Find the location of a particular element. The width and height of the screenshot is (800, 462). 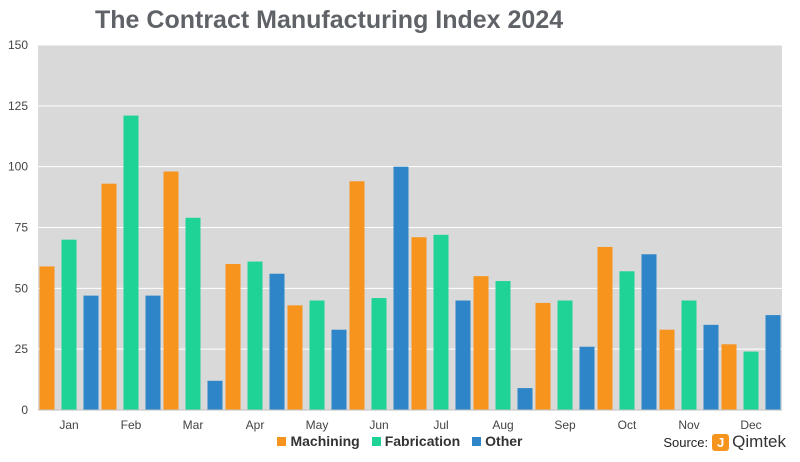

bar-fabrication-may is located at coordinates (317, 355).